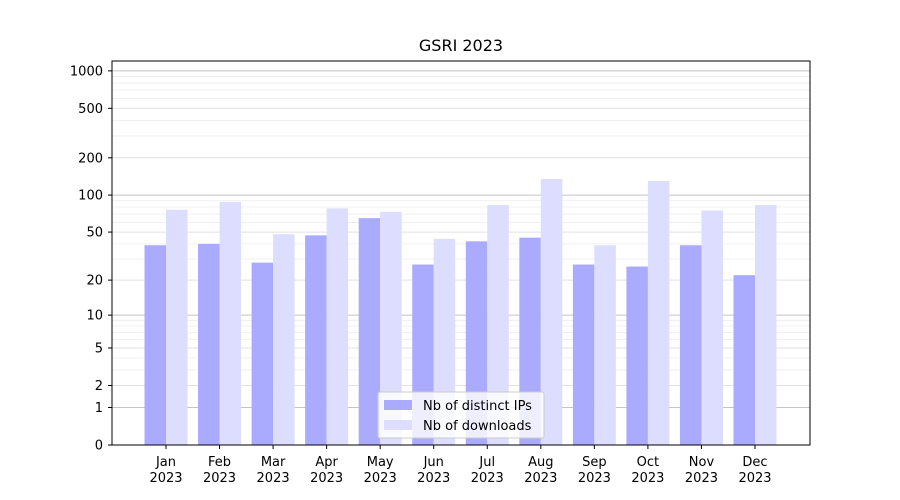  Describe the element at coordinates (398, 405) in the screenshot. I see `legend-swatch-ips` at that location.